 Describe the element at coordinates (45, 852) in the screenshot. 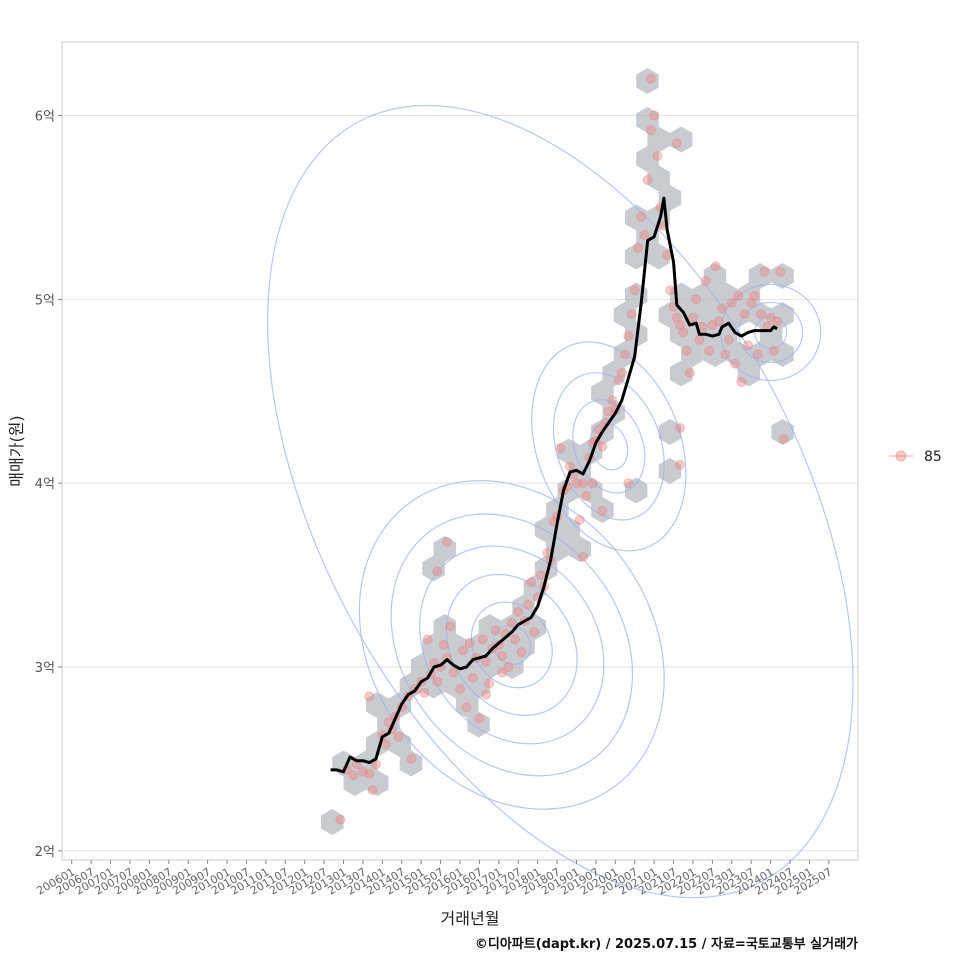

I see `y-tick-label: 2억` at that location.